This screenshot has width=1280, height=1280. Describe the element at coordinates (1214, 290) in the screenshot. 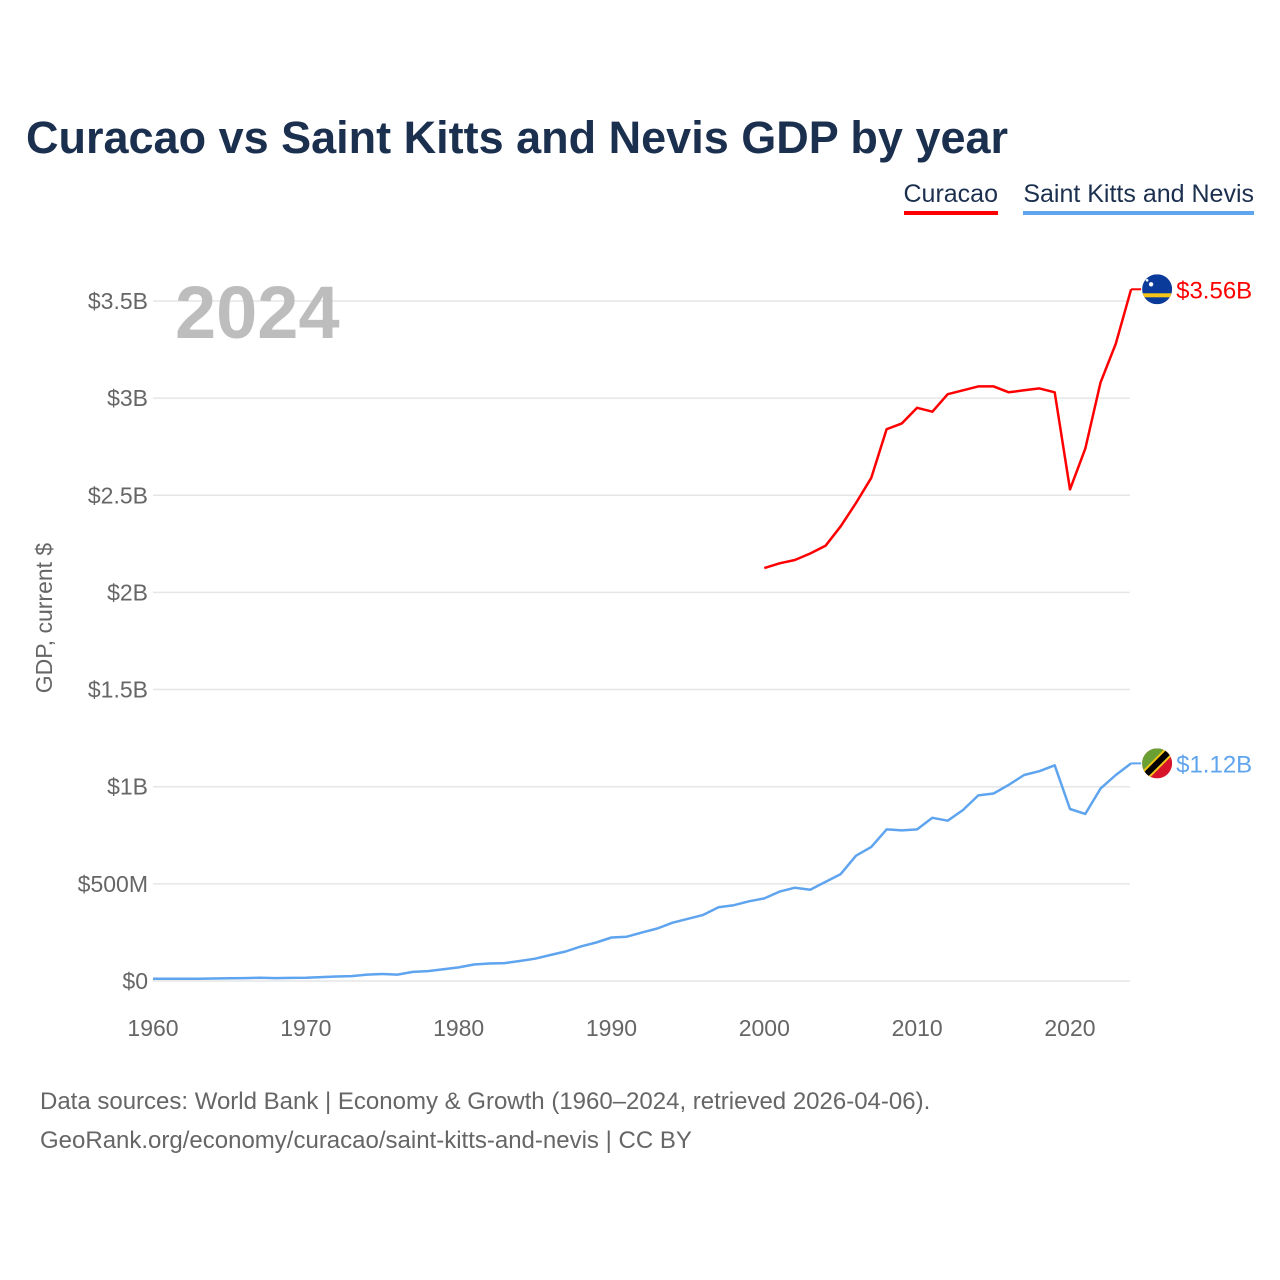

I see `end-value-label: $3.56B` at that location.